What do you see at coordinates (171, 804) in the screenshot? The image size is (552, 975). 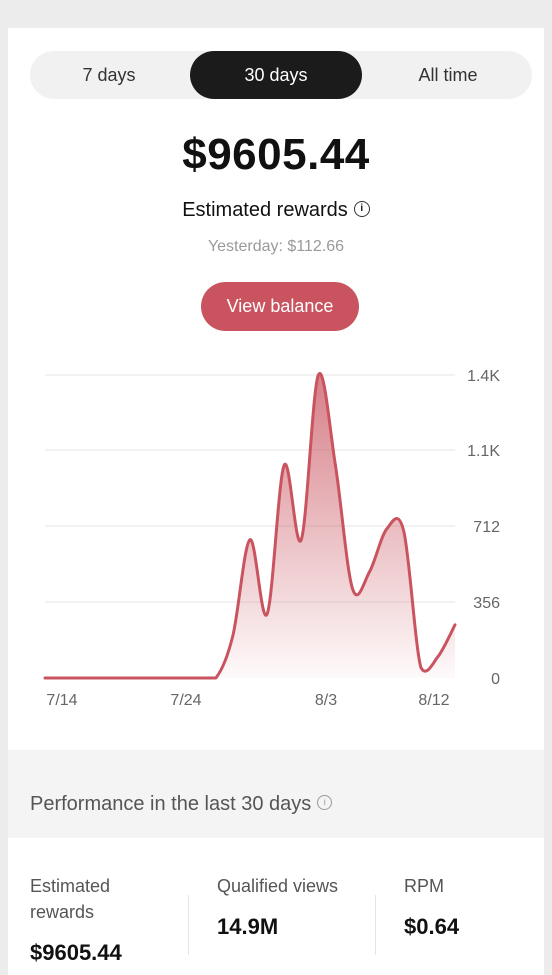 I see `performance-title-label: Performance in the last 30 days` at bounding box center [171, 804].